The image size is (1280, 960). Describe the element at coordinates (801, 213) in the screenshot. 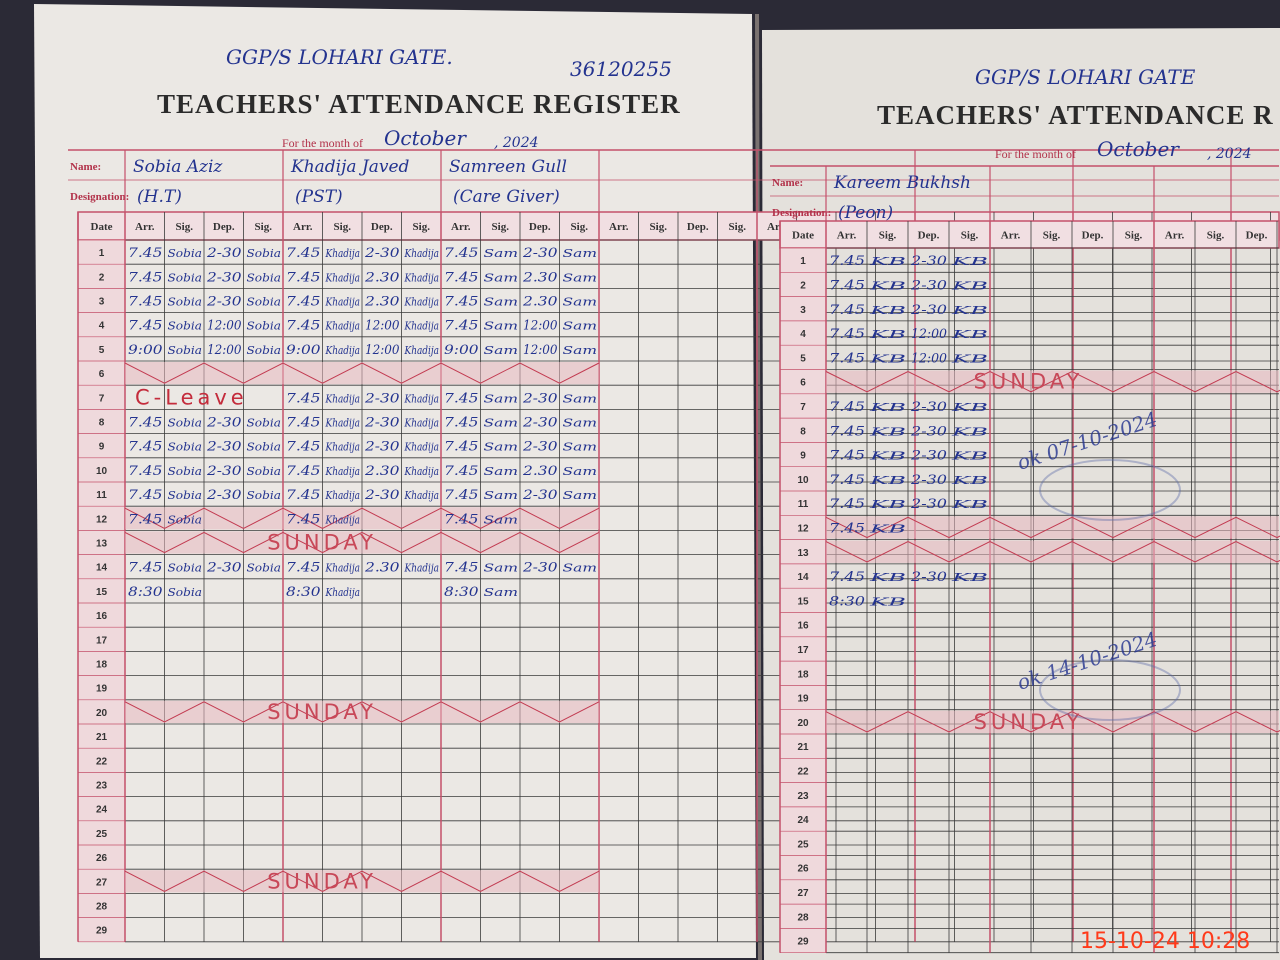

I see `designation-label: Designation:` at that location.